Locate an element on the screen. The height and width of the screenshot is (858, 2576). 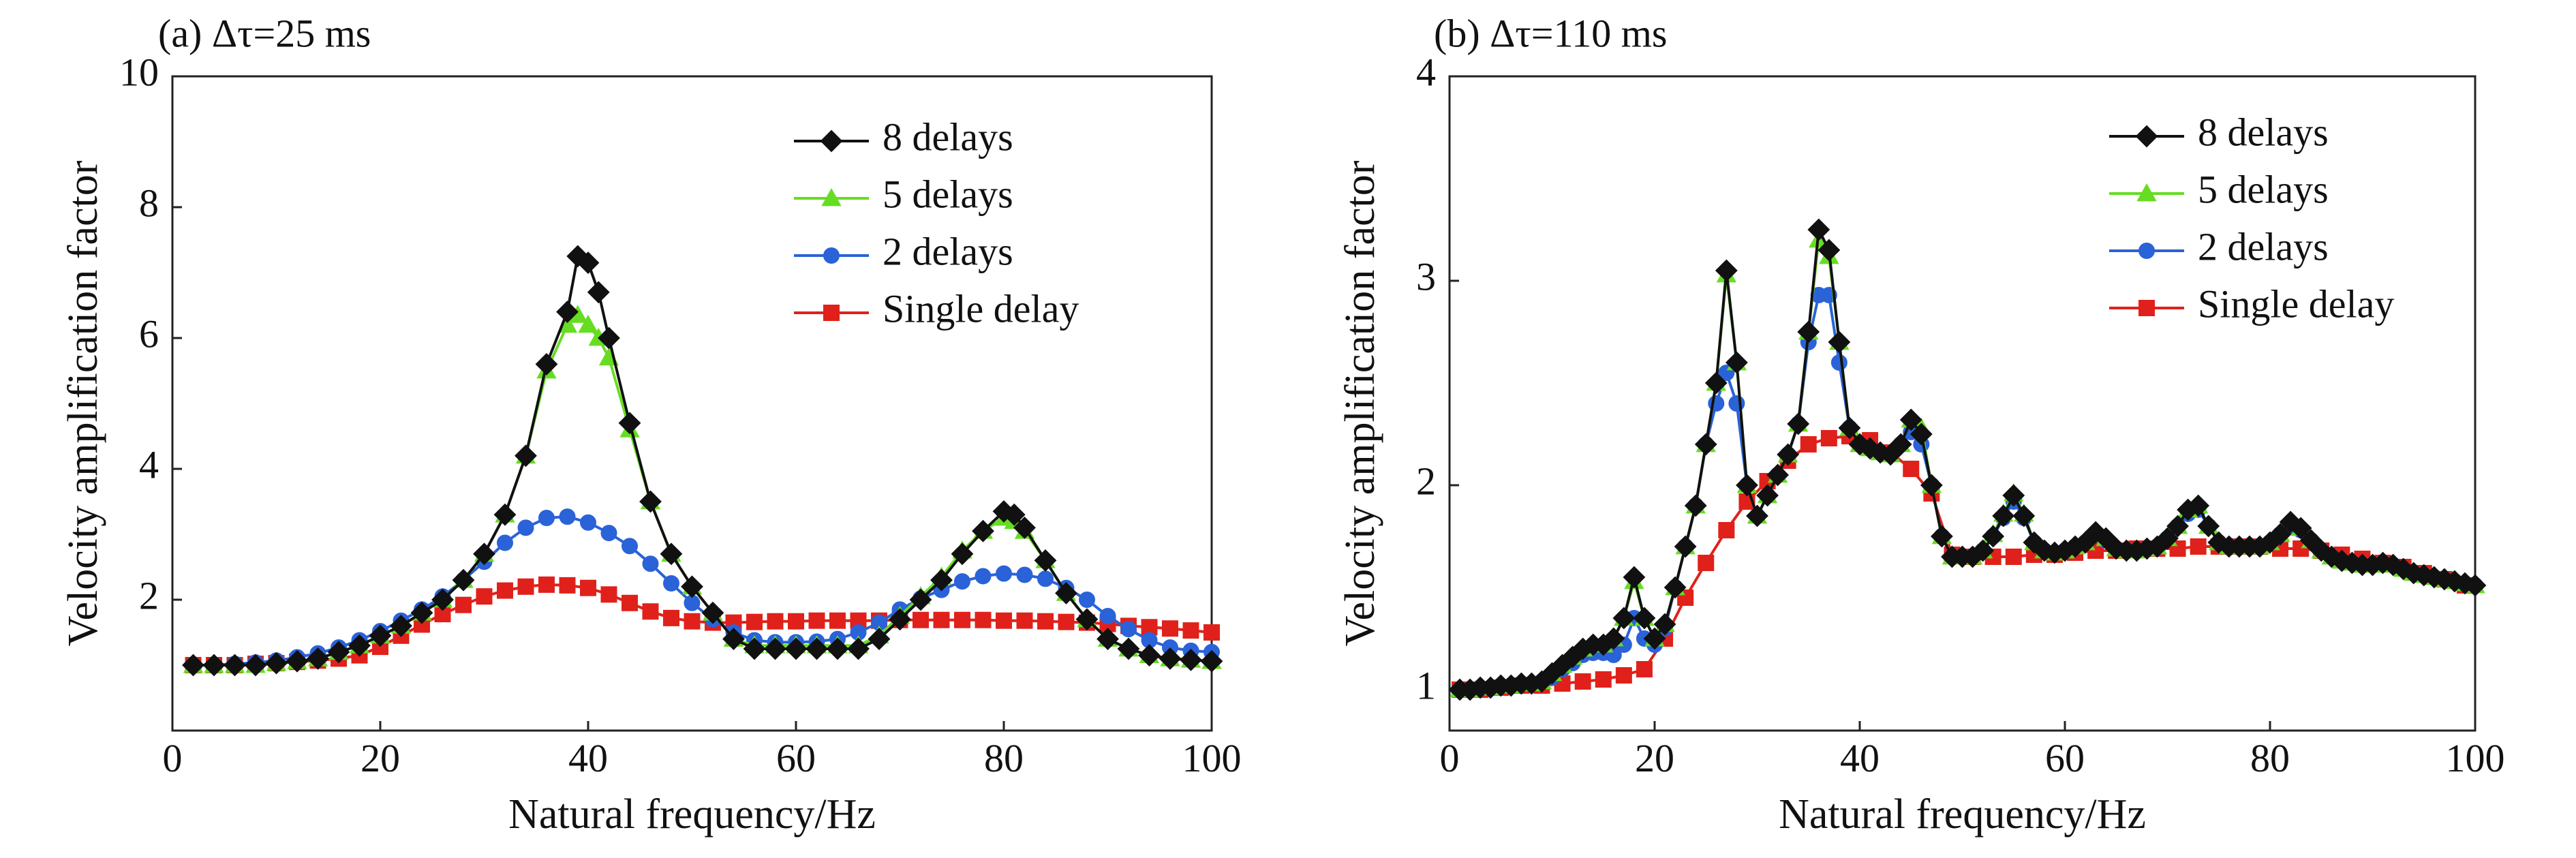
y-axis-label: Velocity amplification factor is located at coordinates (1360, 403).